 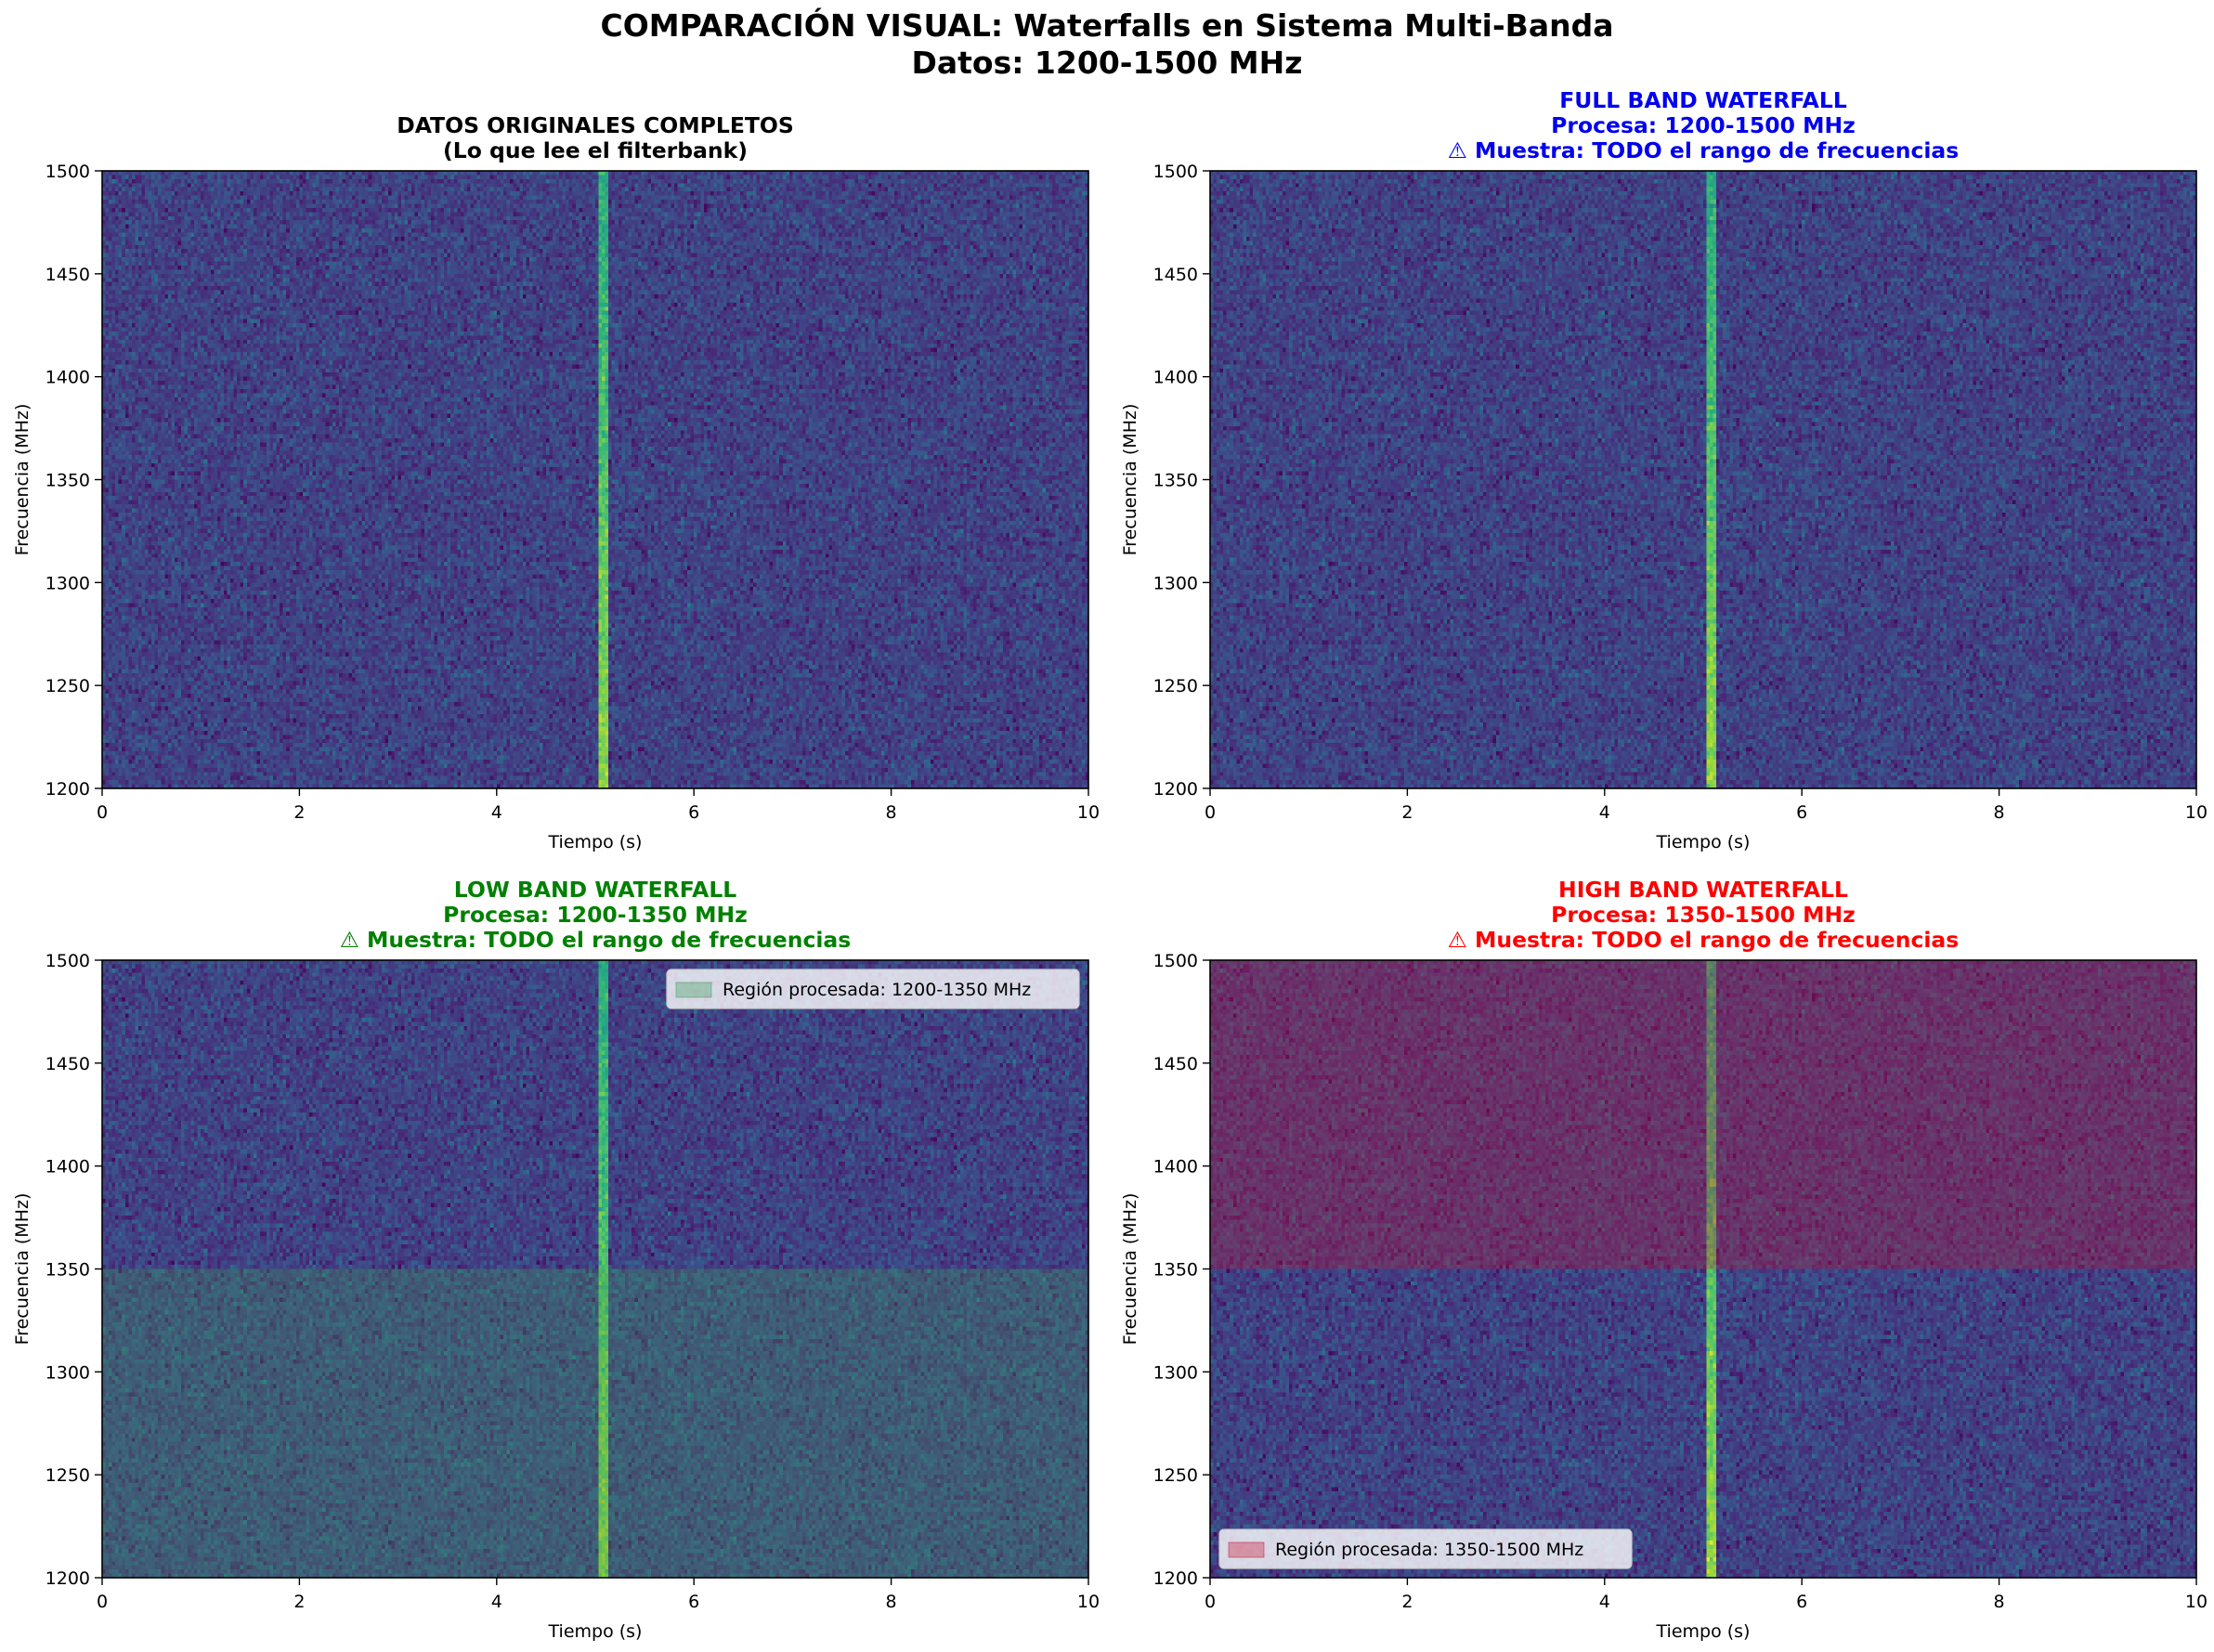 I want to click on figure-title-line2: Datos: 1200-1500 MHz, so click(x=1107, y=63).